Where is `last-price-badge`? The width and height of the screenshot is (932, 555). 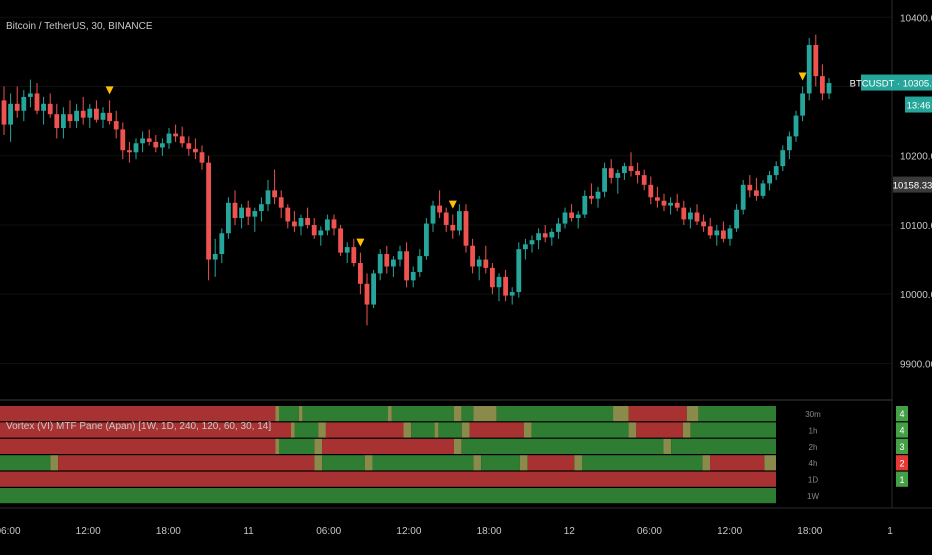 last-price-badge is located at coordinates (896, 82).